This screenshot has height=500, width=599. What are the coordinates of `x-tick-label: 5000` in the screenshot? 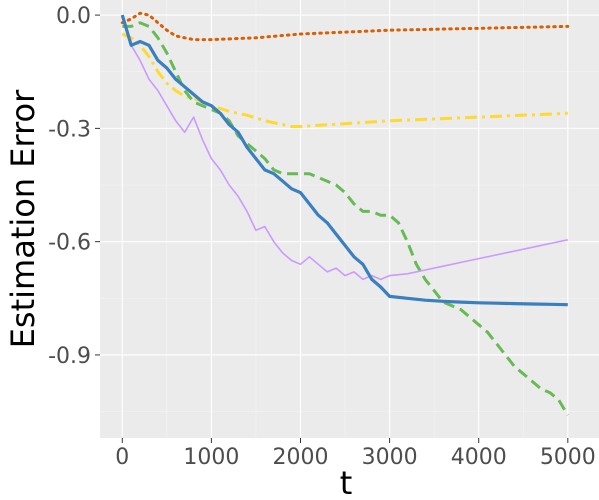 It's located at (568, 457).